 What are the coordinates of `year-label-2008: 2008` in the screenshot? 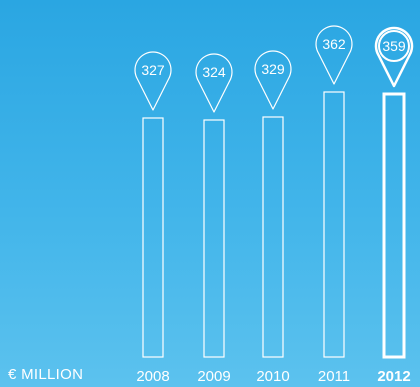 It's located at (152, 376).